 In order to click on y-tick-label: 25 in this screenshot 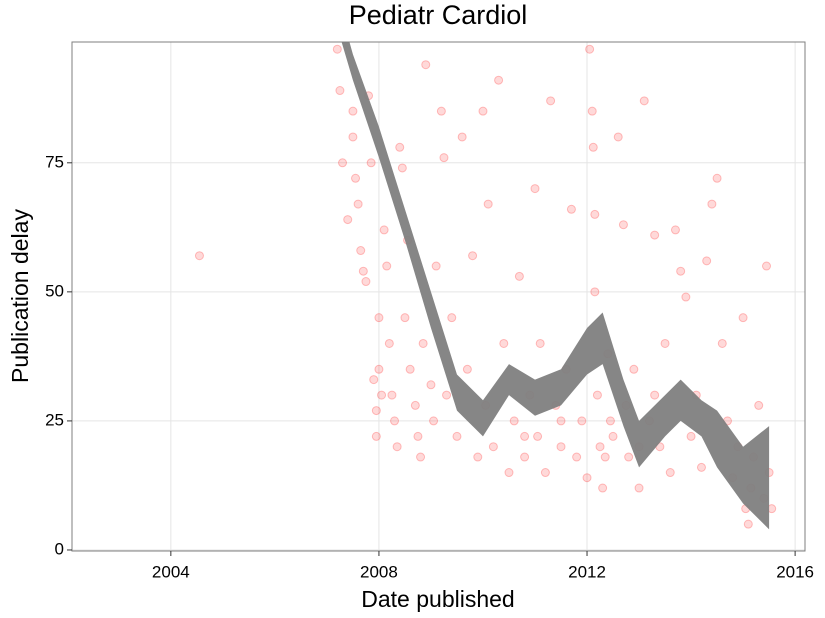, I will do `click(54, 419)`.